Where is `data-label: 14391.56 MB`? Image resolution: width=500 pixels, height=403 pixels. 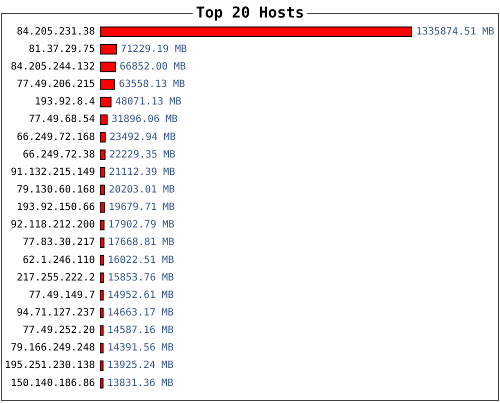
data-label: 14391.56 MB is located at coordinates (140, 348).